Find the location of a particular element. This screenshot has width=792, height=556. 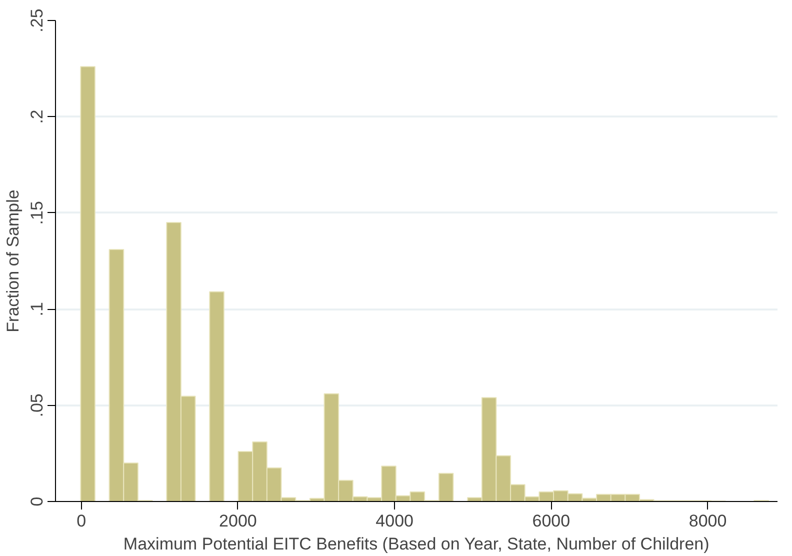

y-tick-label: .15 is located at coordinates (37, 213).